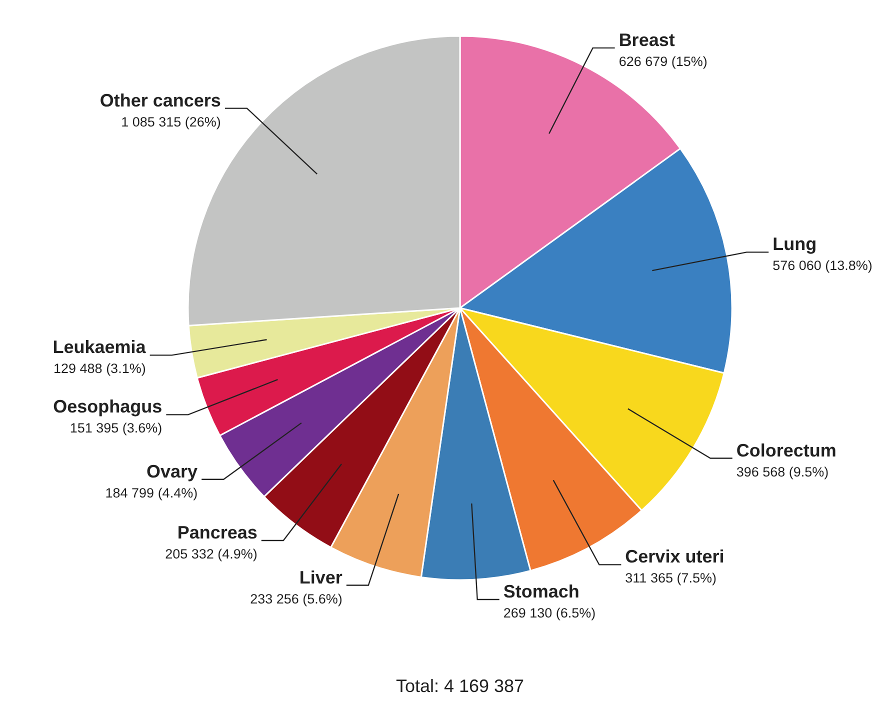  What do you see at coordinates (211, 554) in the screenshot?
I see `data-label: 205 332 (4.9%)` at bounding box center [211, 554].